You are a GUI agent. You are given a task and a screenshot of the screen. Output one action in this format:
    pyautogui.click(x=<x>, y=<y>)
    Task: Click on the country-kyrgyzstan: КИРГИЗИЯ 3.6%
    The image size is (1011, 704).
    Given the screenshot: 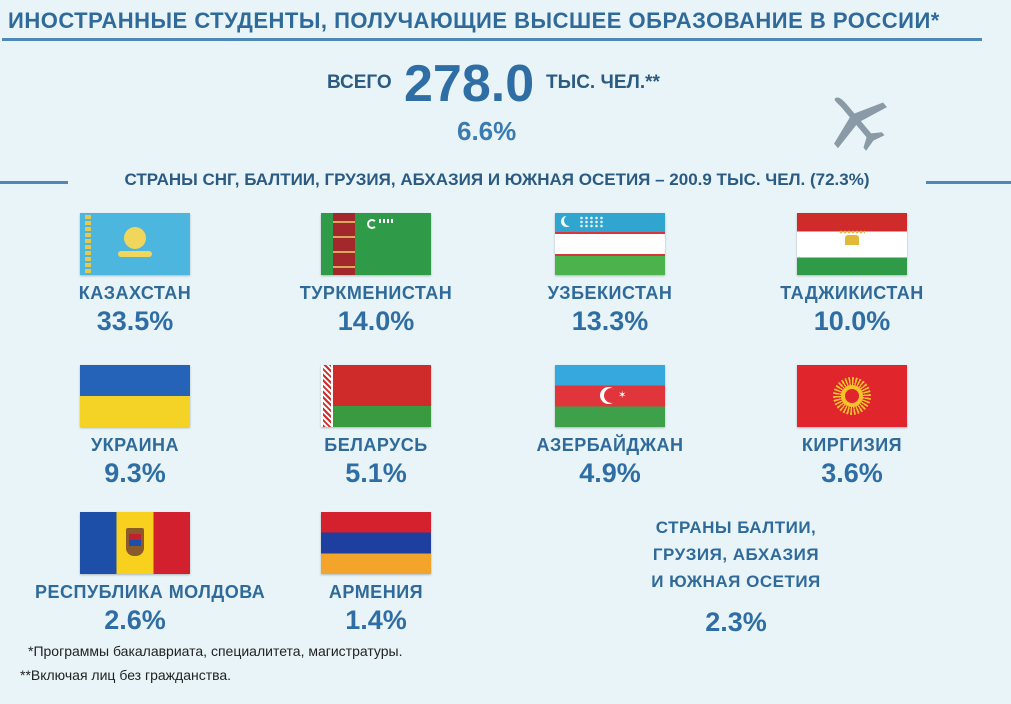 What is the action you would take?
    pyautogui.click(x=852, y=427)
    